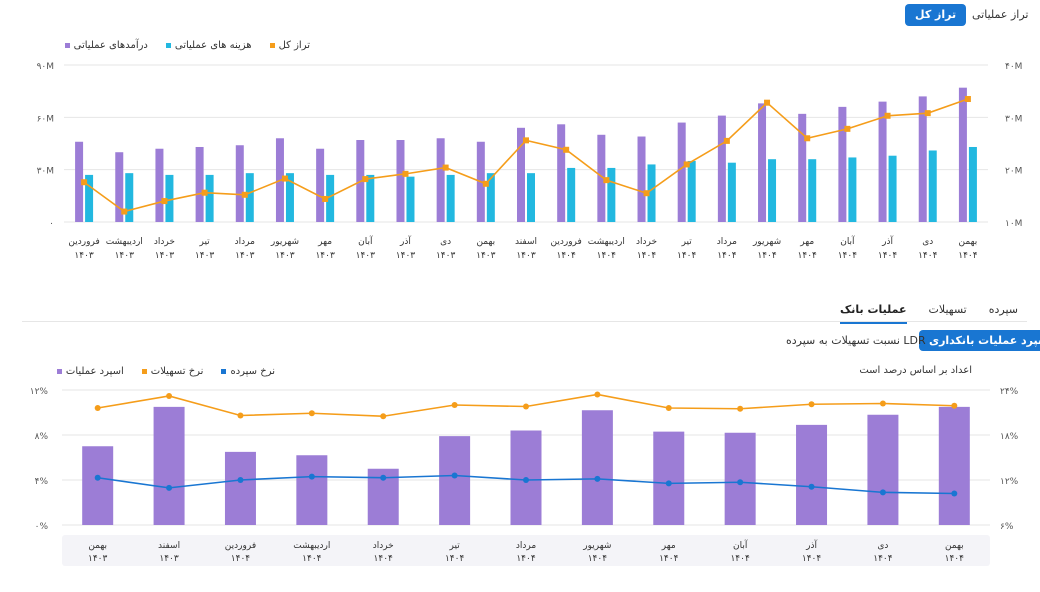 The image size is (1040, 592). What do you see at coordinates (873, 313) in the screenshot?
I see `subtab-bank-operations: عملیات بانک` at bounding box center [873, 313].